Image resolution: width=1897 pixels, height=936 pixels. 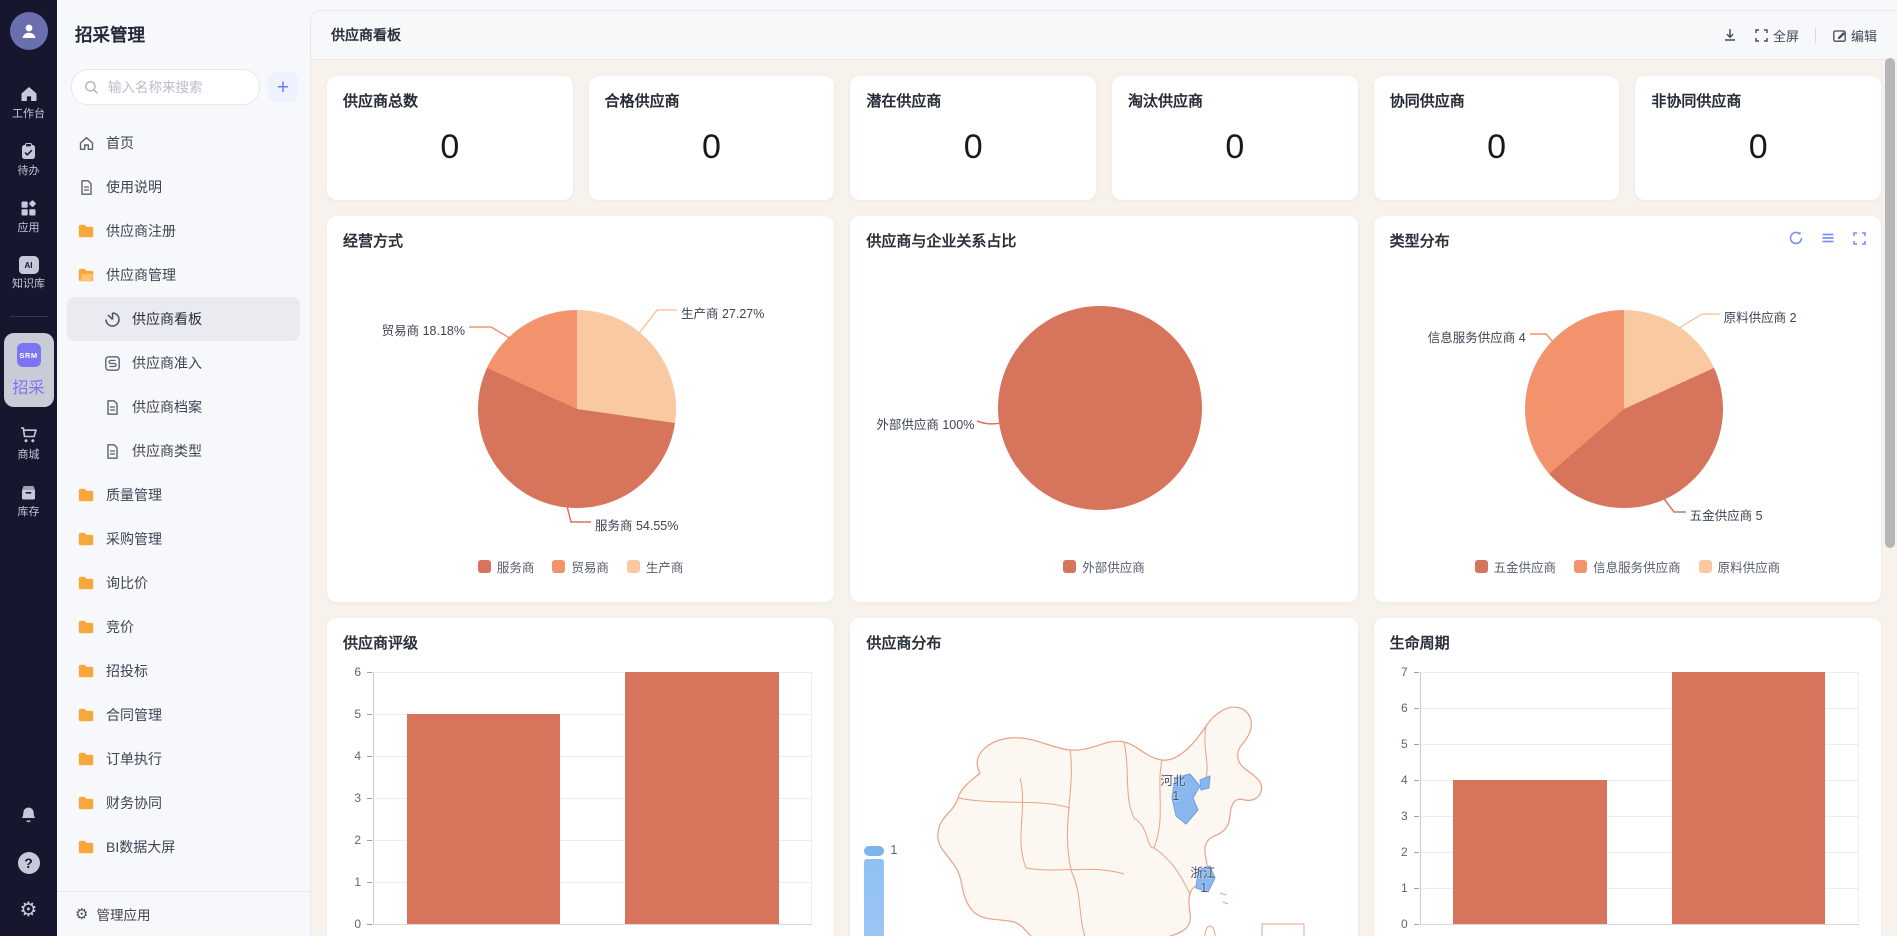 I want to click on pie-chart-icon, so click(x=112, y=319).